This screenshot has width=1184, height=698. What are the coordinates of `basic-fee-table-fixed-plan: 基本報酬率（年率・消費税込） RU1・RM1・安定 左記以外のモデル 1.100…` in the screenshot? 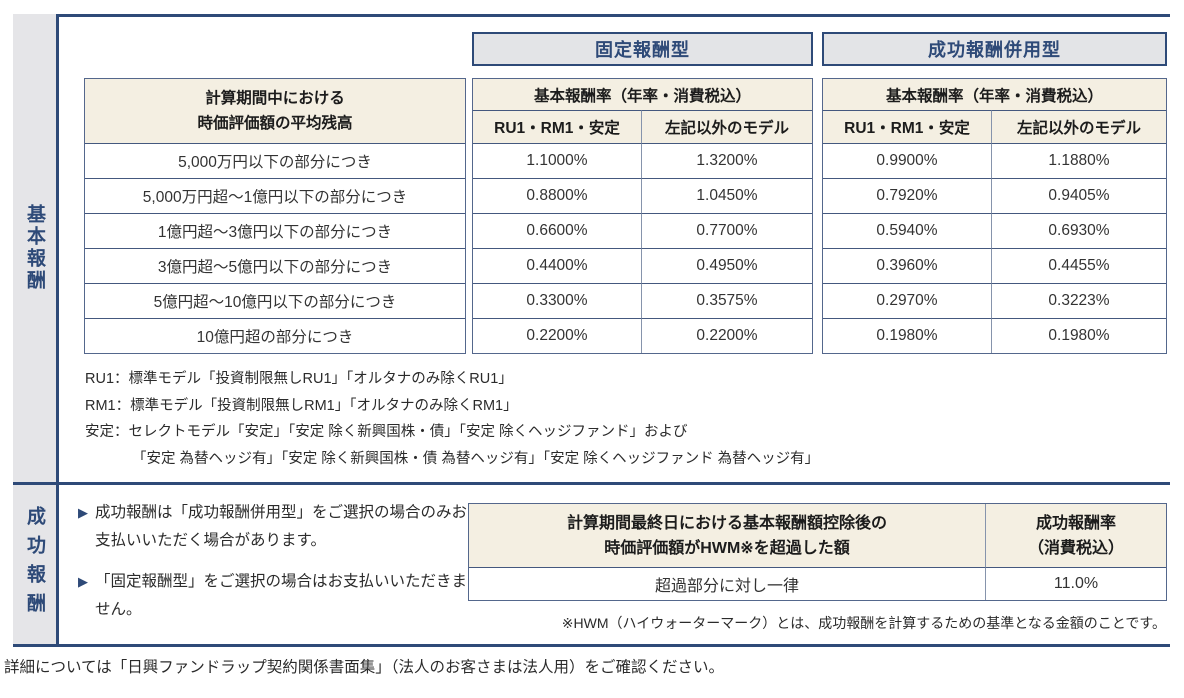 It's located at (642, 216).